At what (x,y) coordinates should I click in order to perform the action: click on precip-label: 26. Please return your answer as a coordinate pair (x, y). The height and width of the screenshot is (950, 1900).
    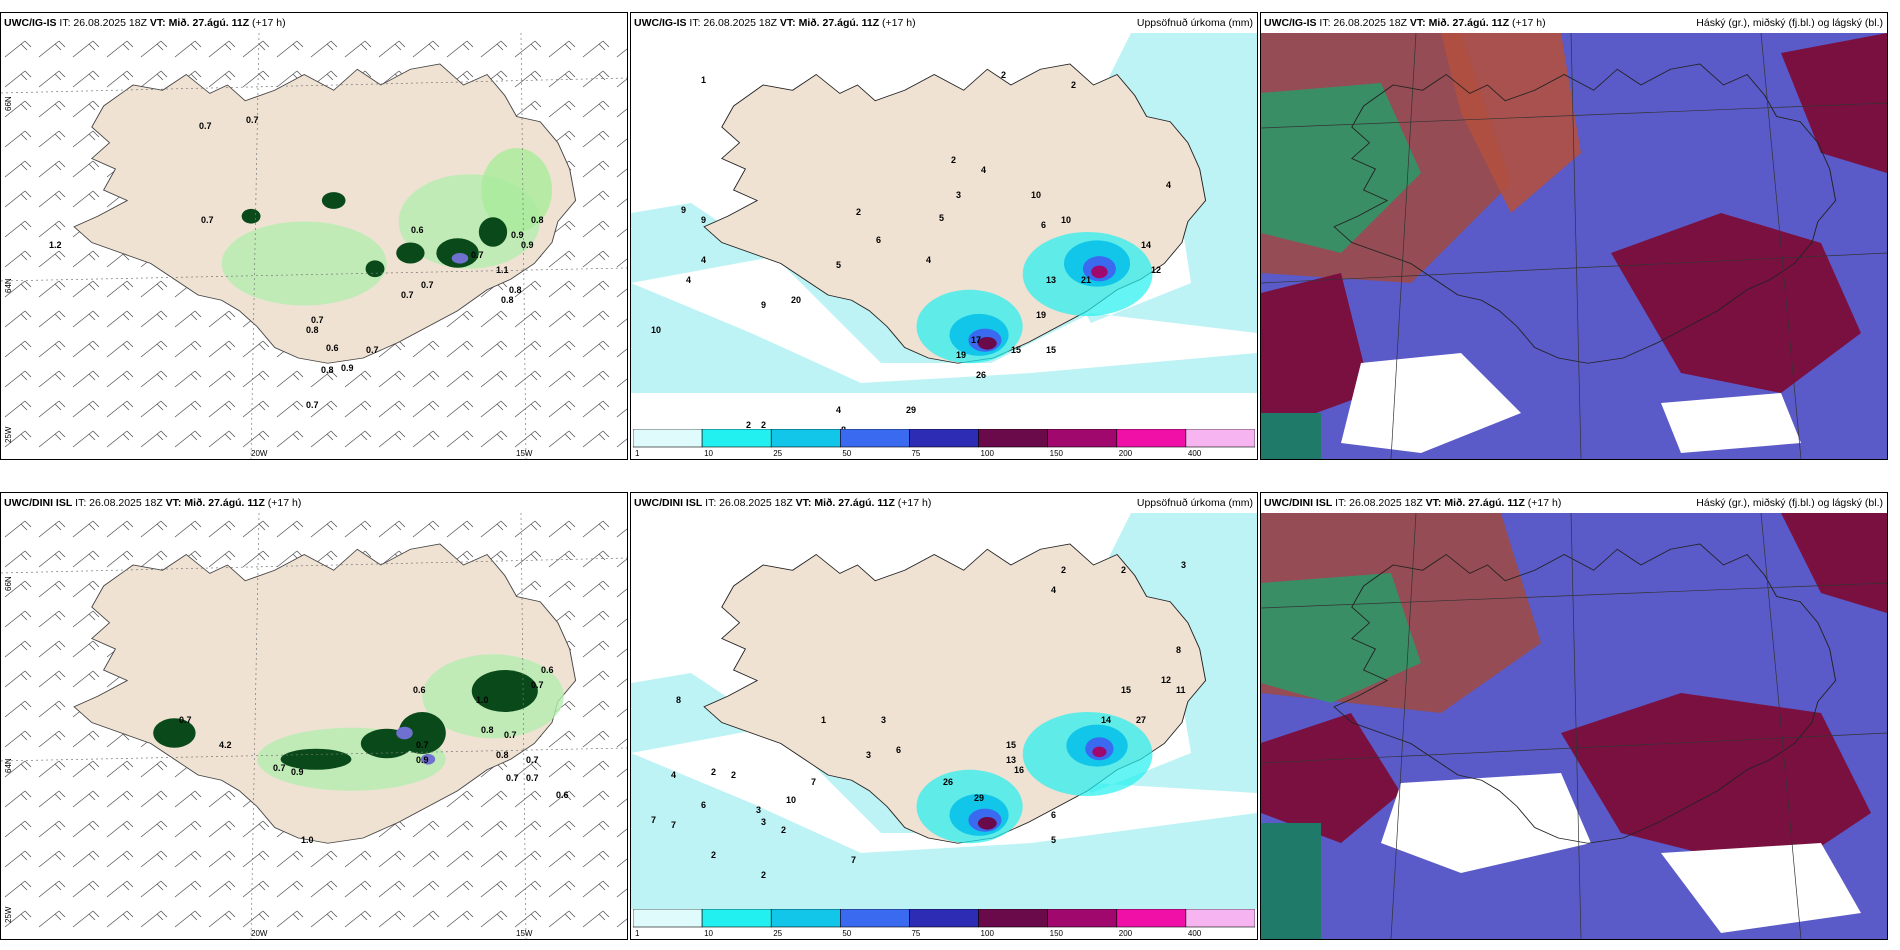
    Looking at the image, I should click on (948, 782).